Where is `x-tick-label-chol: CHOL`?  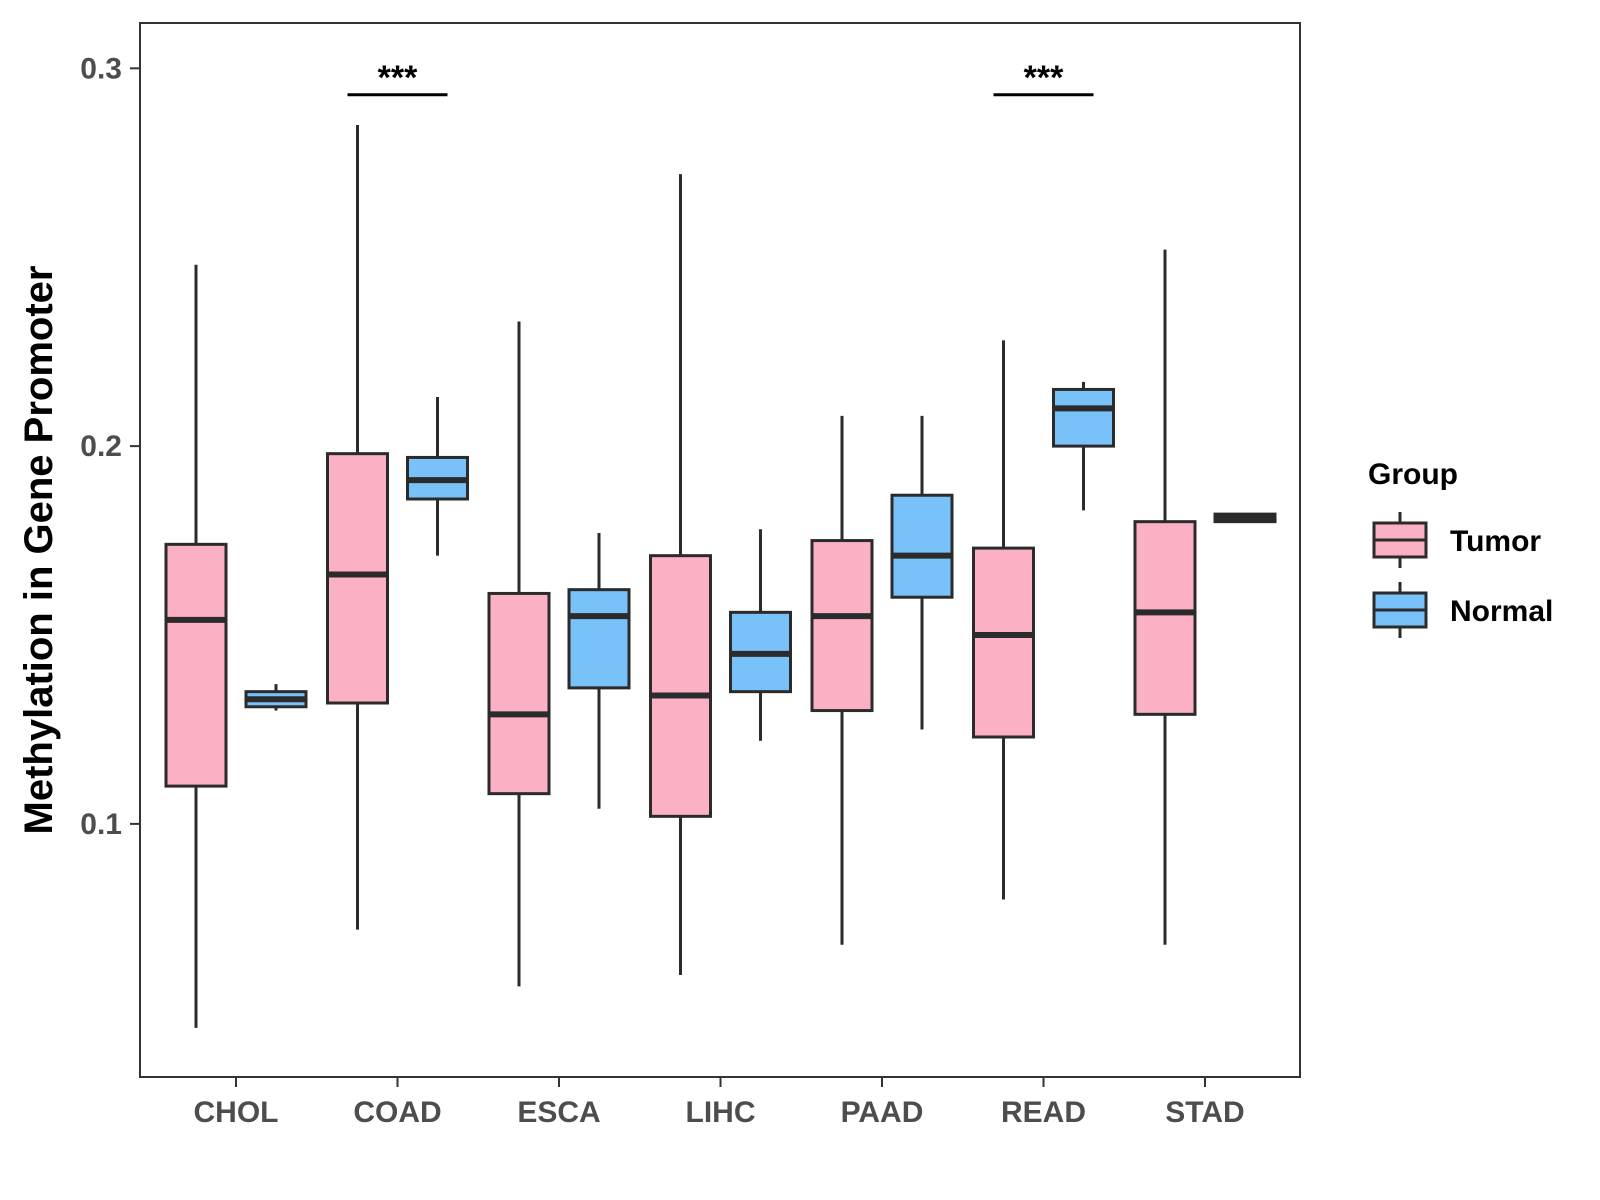 x-tick-label-chol: CHOL is located at coordinates (236, 1112).